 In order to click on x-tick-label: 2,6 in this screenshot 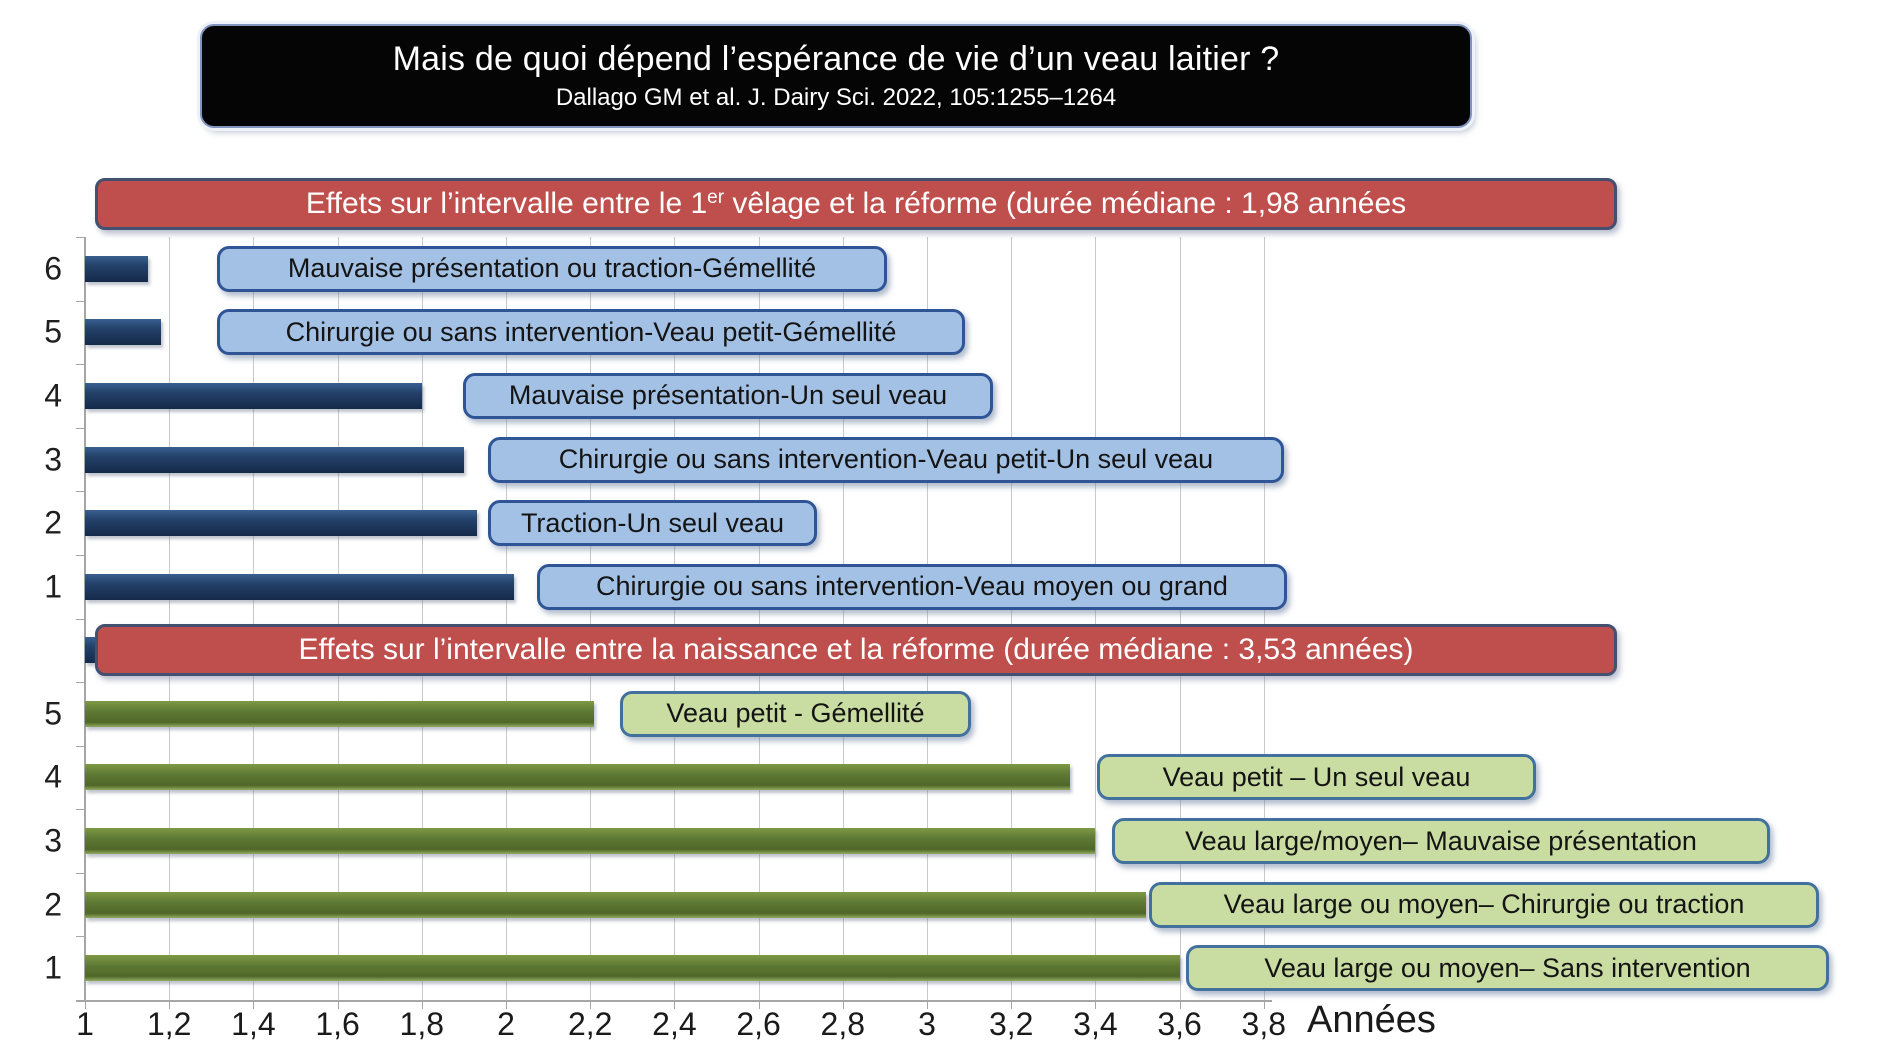, I will do `click(758, 1024)`.